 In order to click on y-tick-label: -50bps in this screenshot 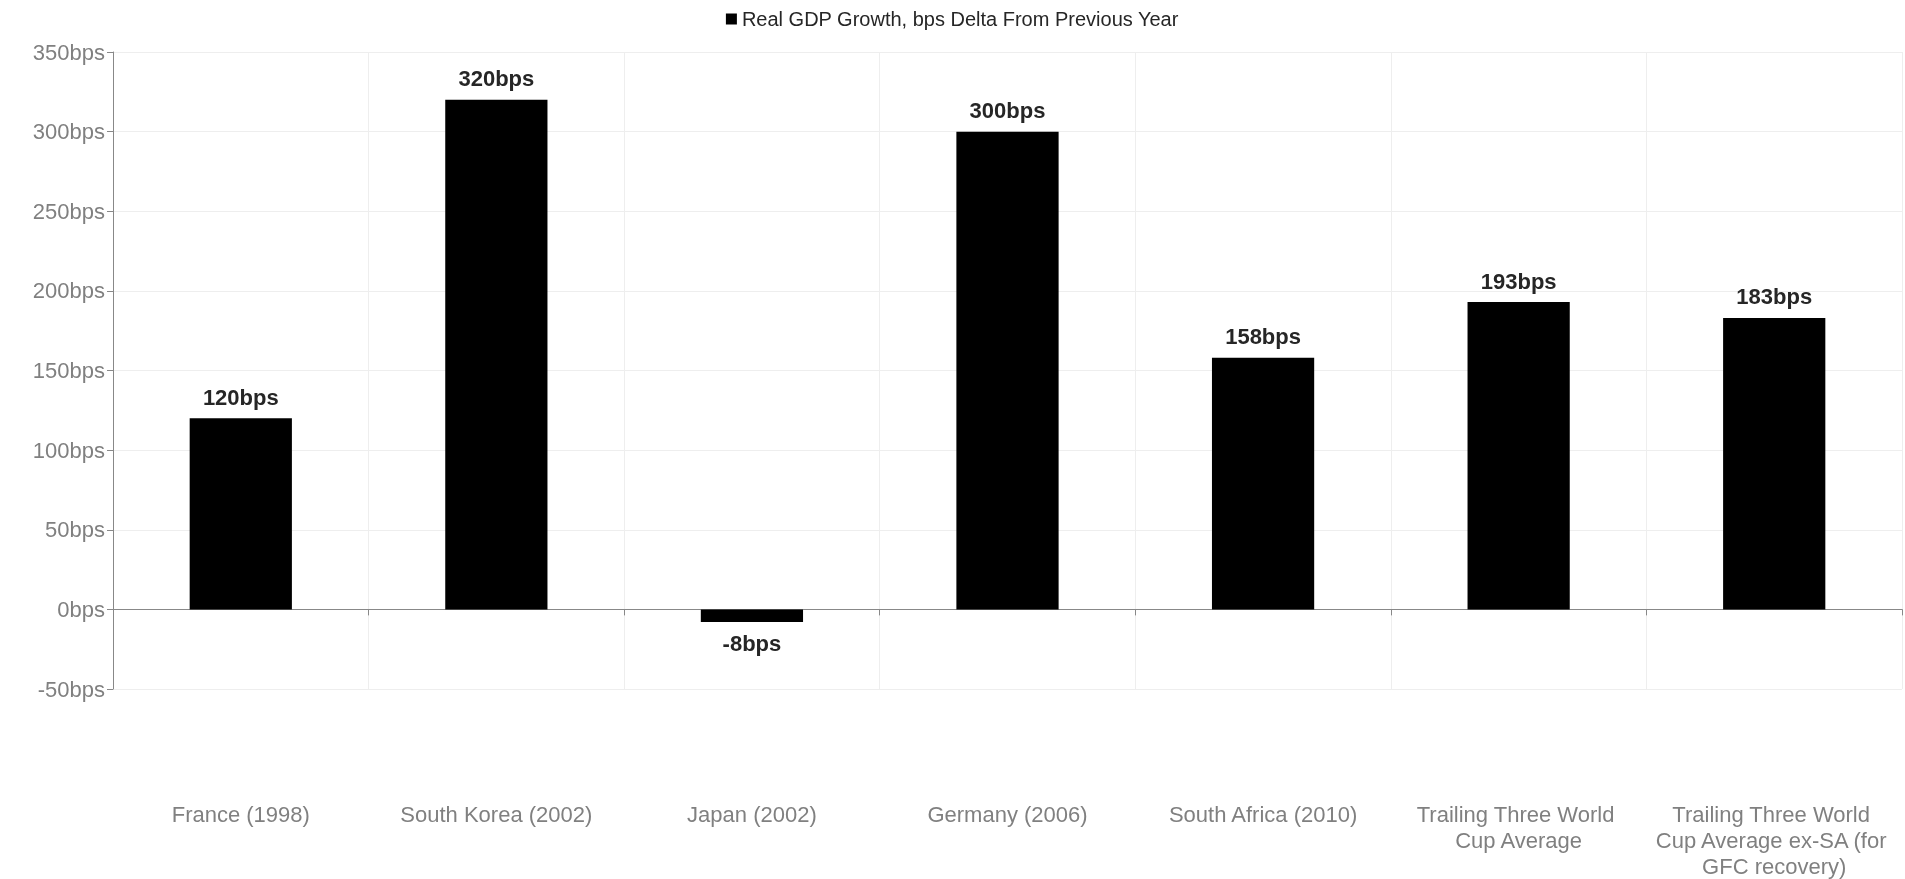, I will do `click(71, 689)`.